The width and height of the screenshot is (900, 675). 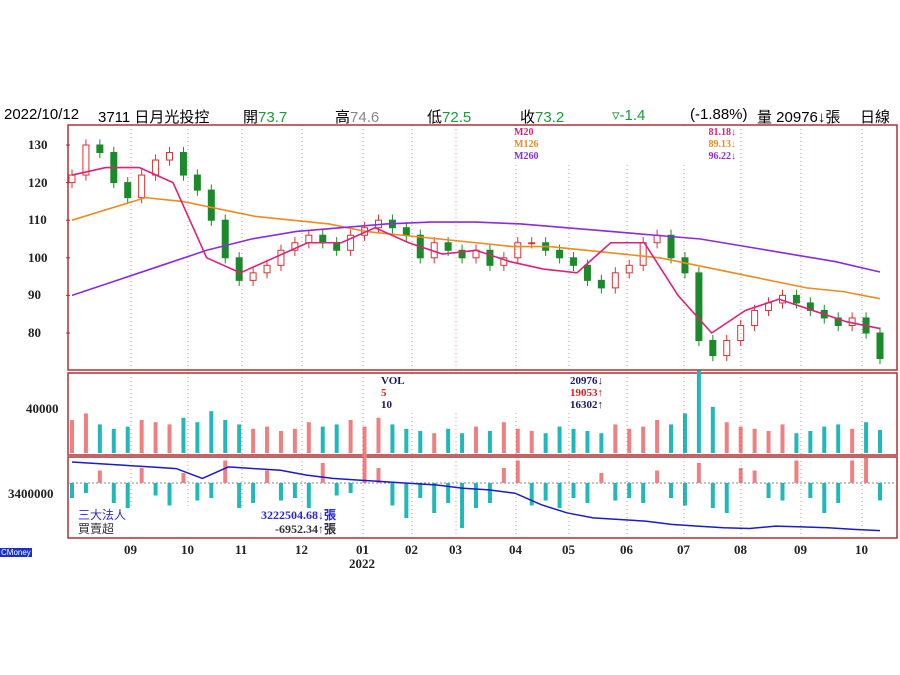 I want to click on low-value: 72.5, so click(x=457, y=117).